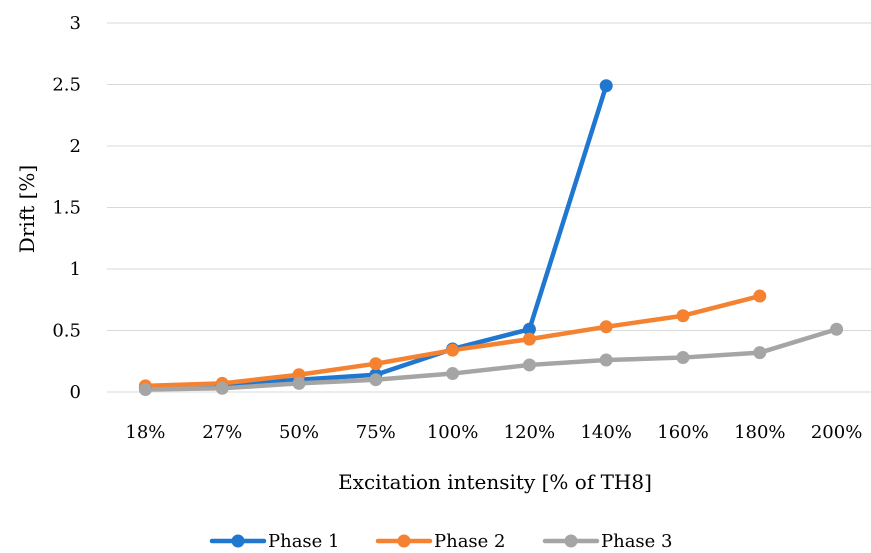  What do you see at coordinates (75, 392) in the screenshot?
I see `y-tick-label: 0` at bounding box center [75, 392].